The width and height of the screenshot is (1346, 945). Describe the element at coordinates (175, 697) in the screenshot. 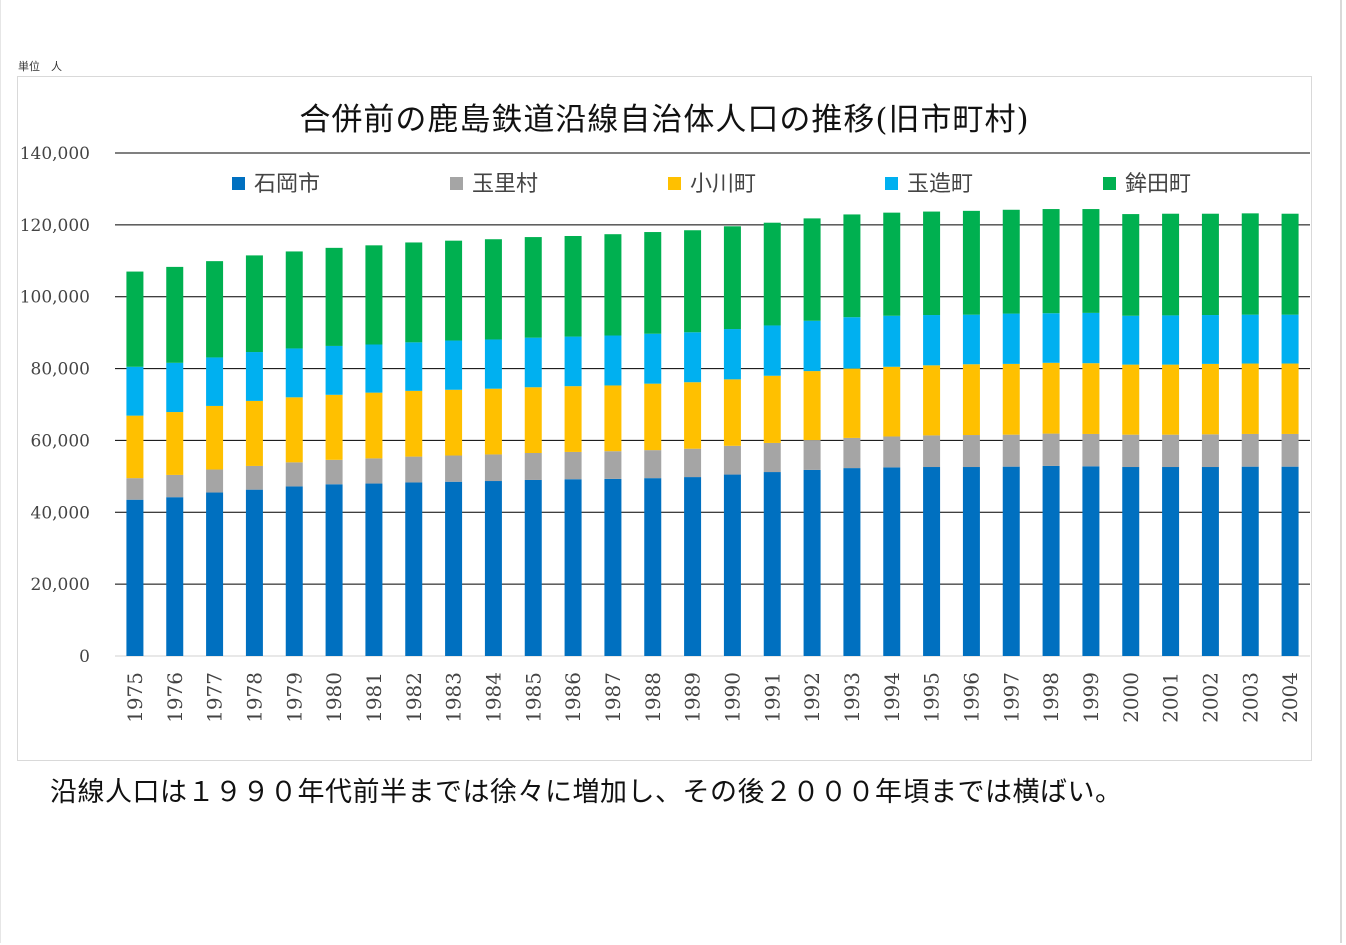

I see `x-tick-label: 1976` at that location.